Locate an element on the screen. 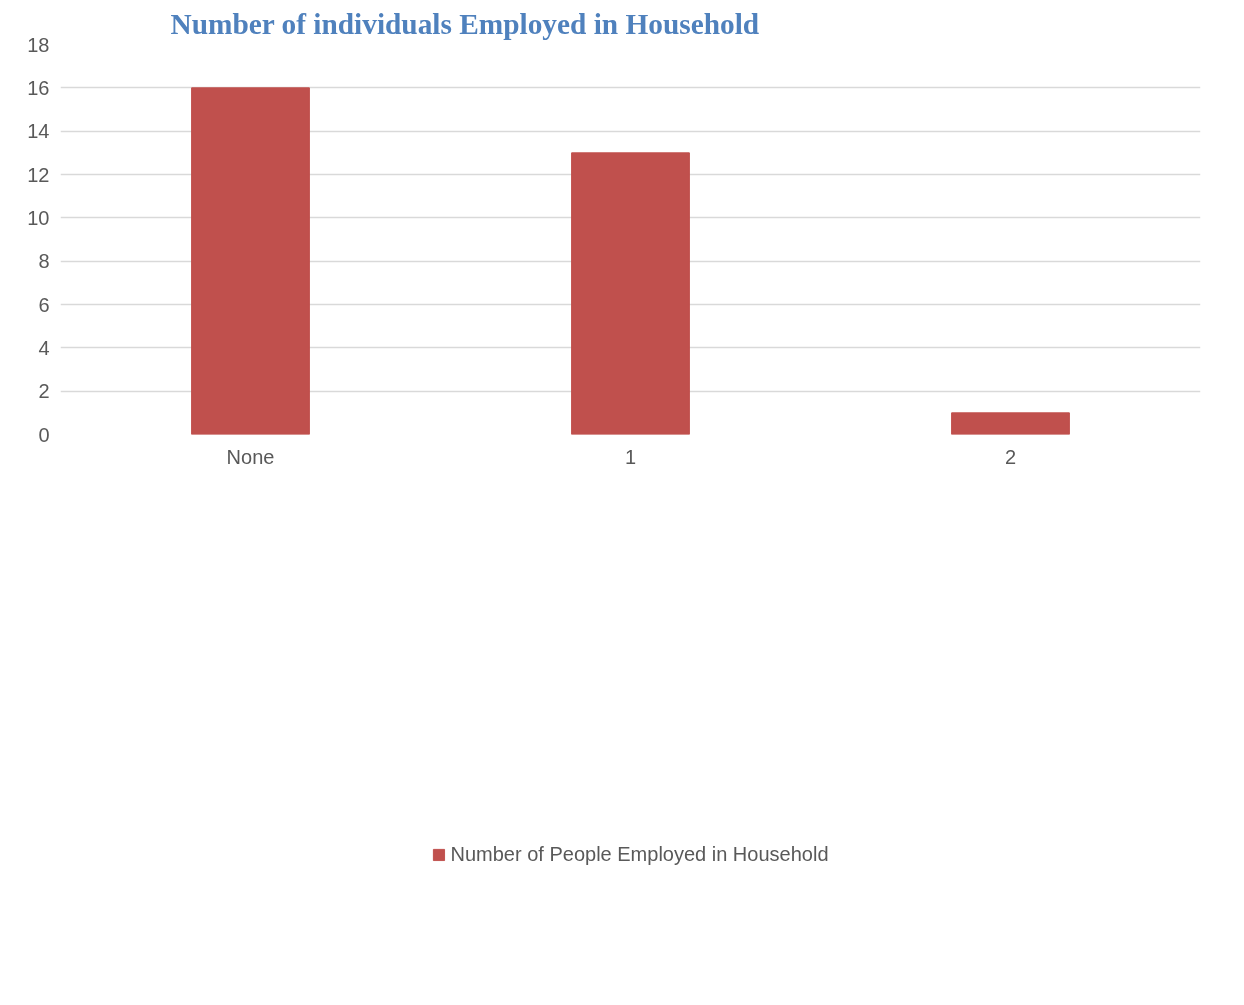  y-tick-label: 14 is located at coordinates (38, 131).